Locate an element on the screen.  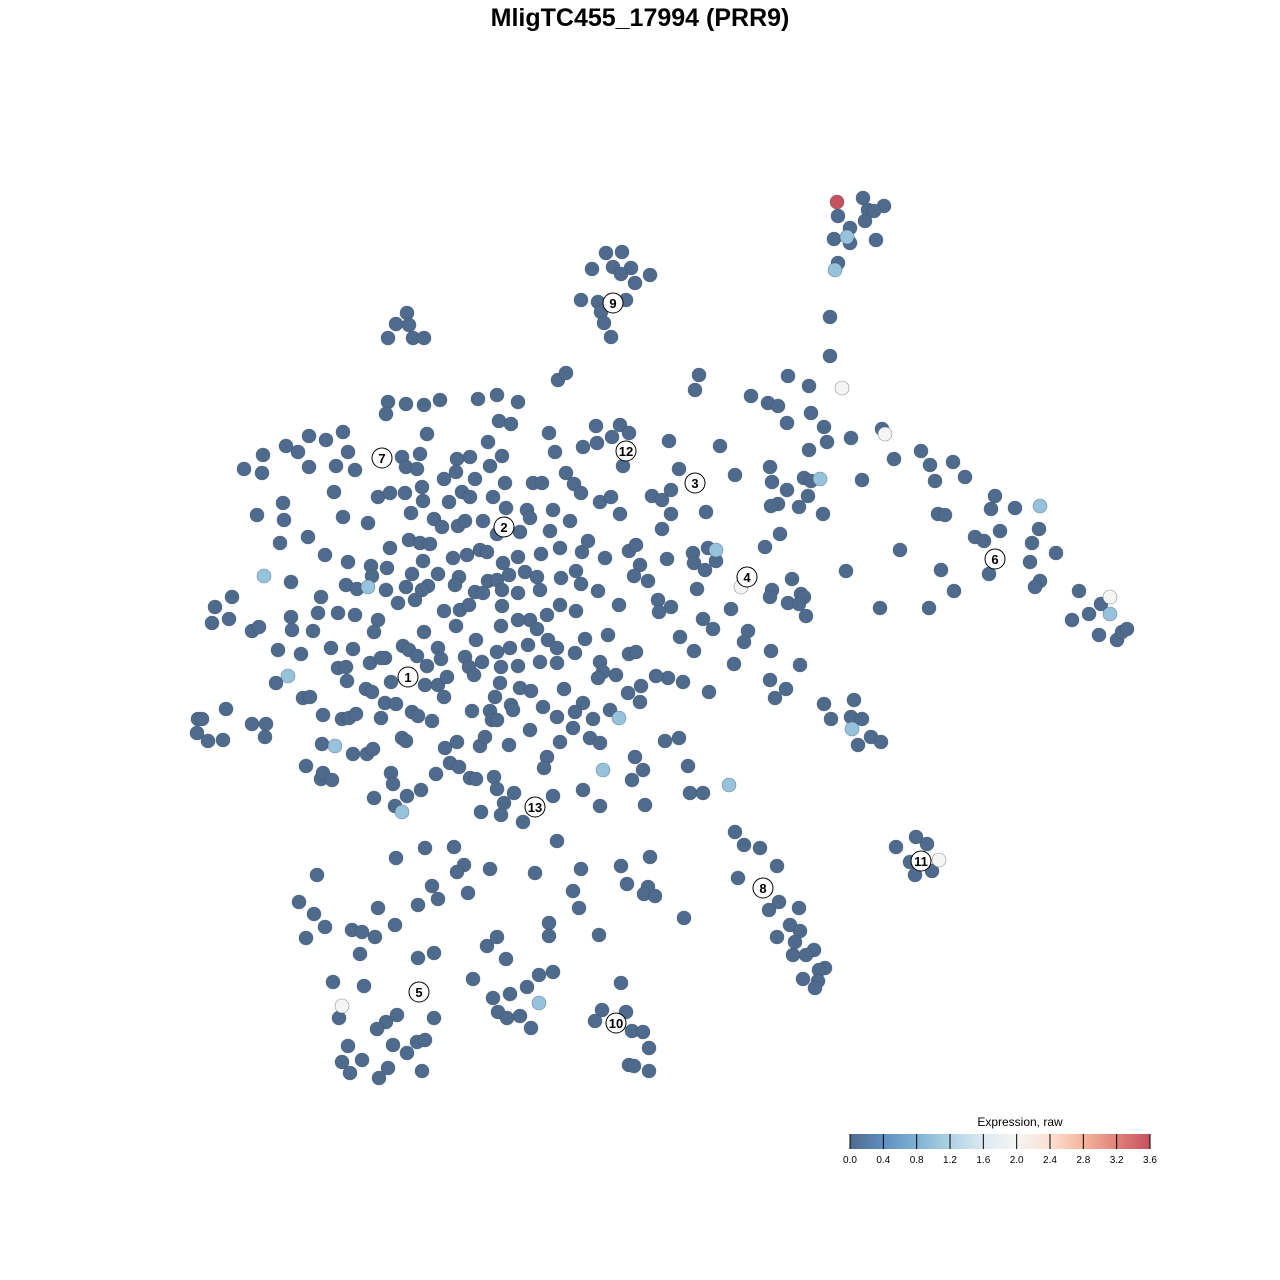
colorbar-tick-label: 0.0 is located at coordinates (850, 1160).